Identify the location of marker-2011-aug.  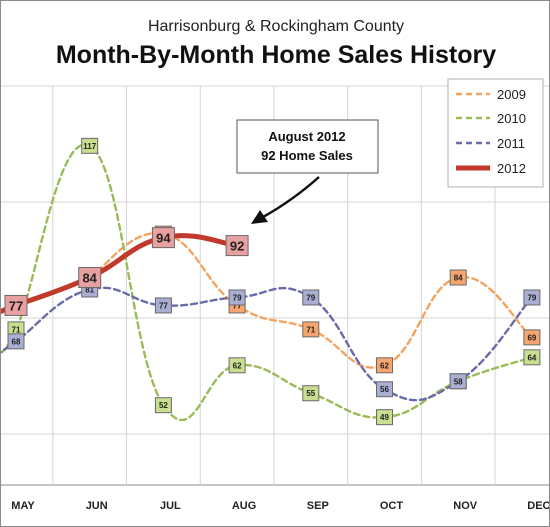
(237, 297).